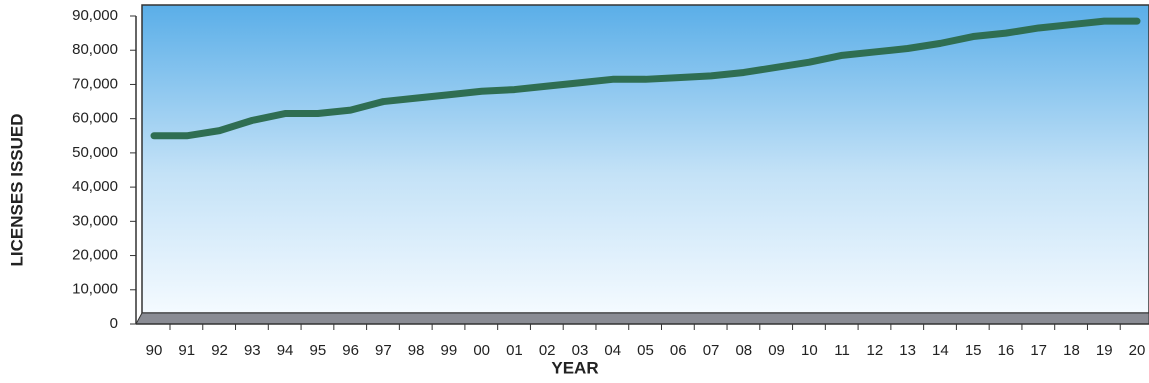 This screenshot has width=1149, height=383. I want to click on floor, so click(642, 318).